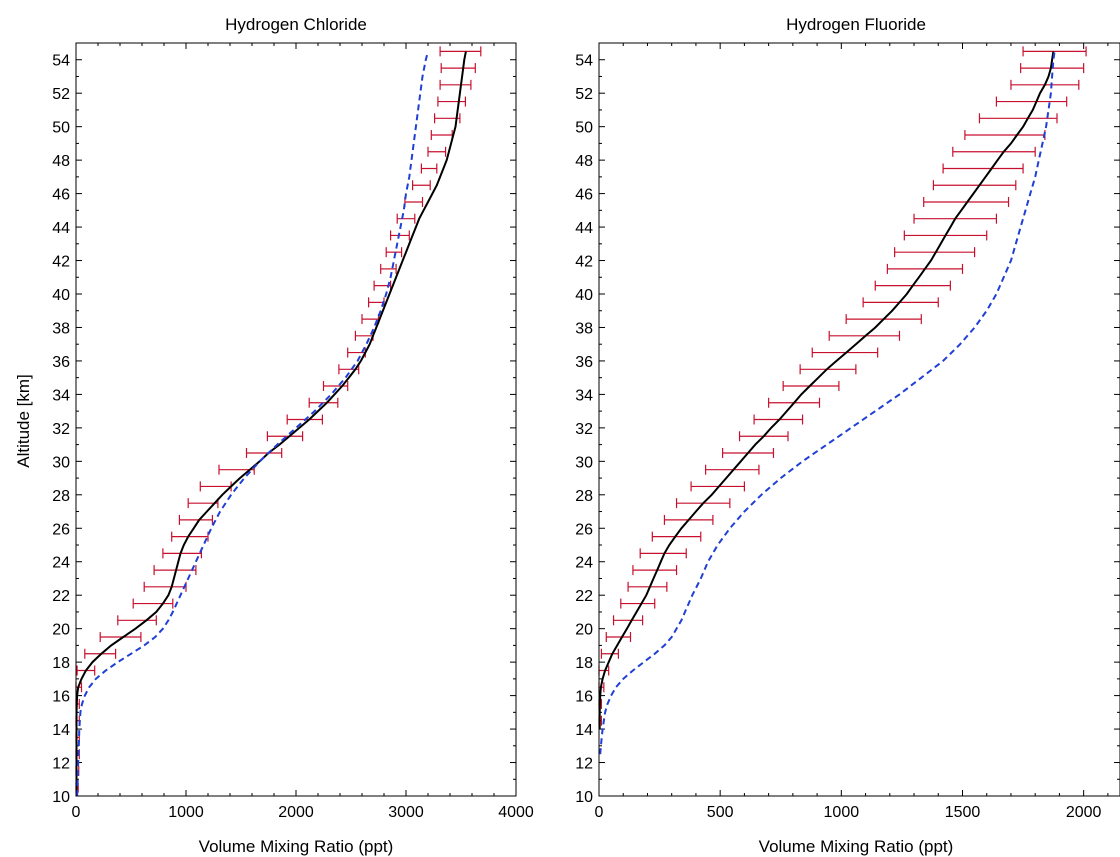 This screenshot has height=857, width=1120. What do you see at coordinates (584, 161) in the screenshot?
I see `hf-y-tick-label: 48` at bounding box center [584, 161].